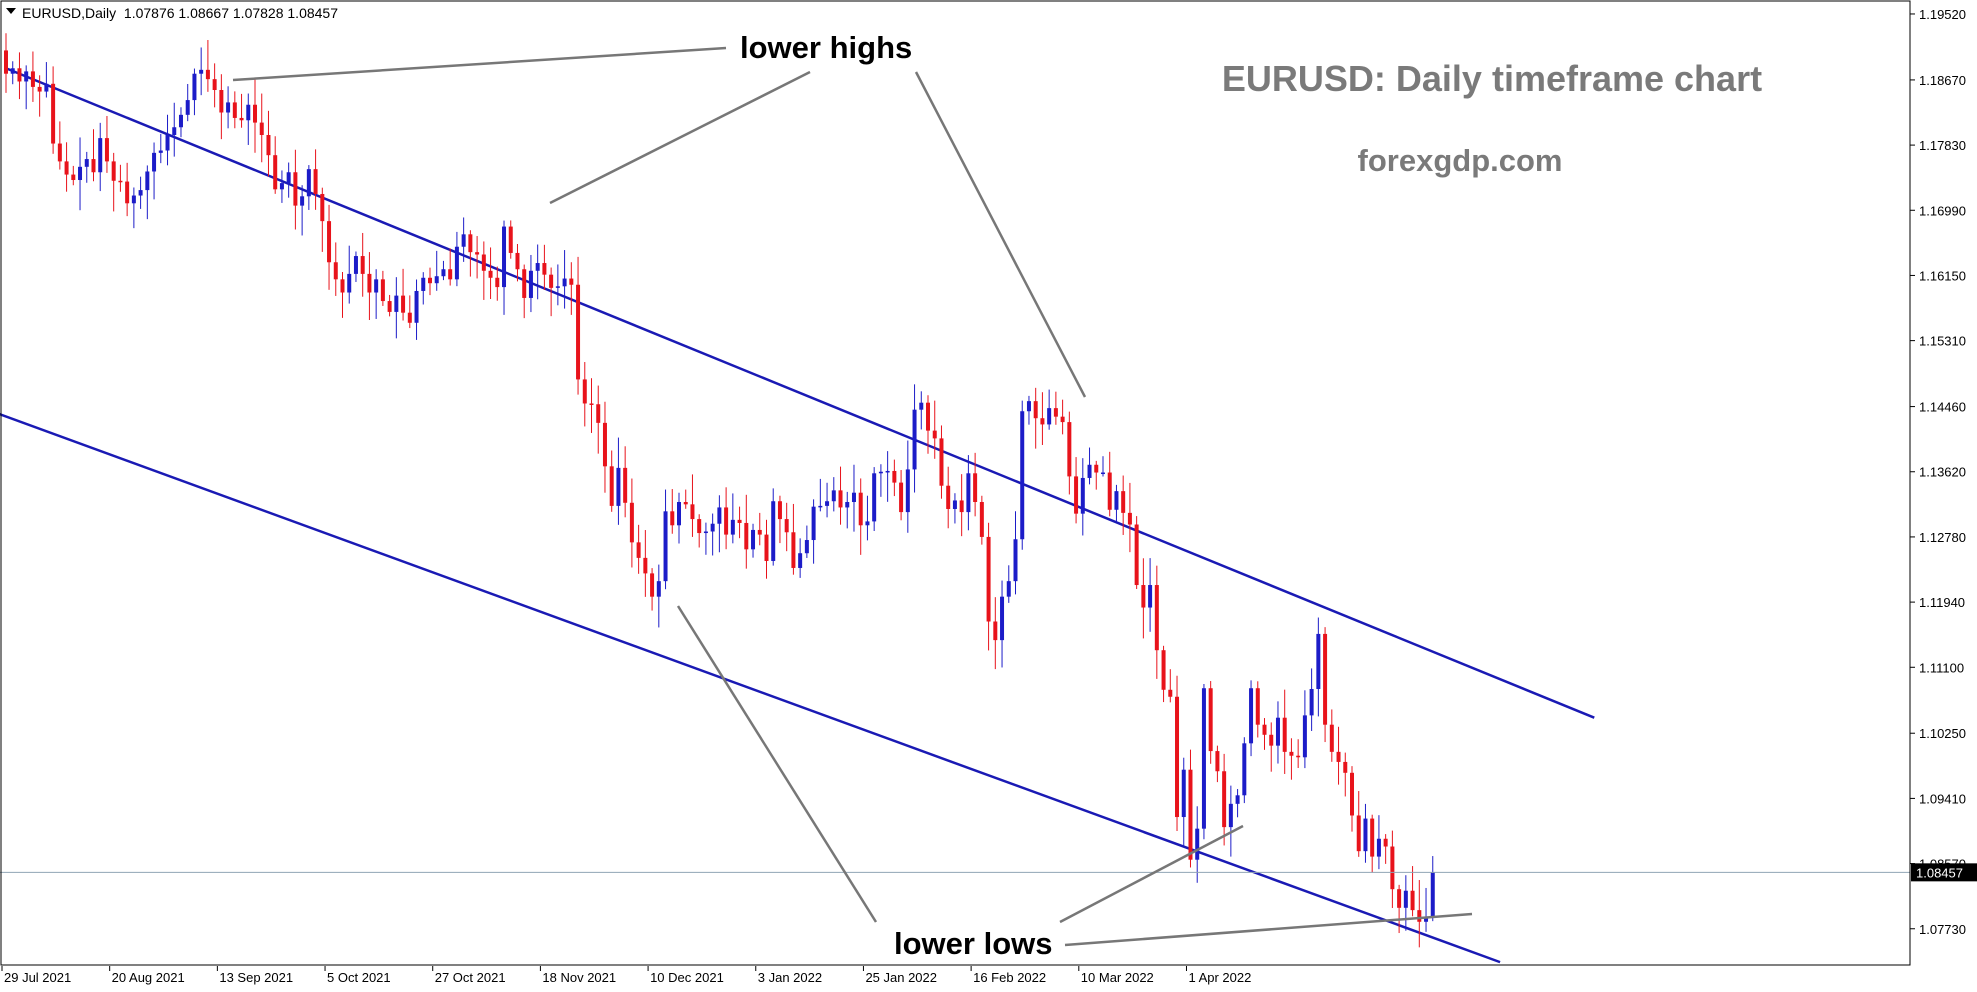 This screenshot has height=992, width=1977. What do you see at coordinates (1941, 667) in the screenshot?
I see `price-tick-label: 1.11100` at bounding box center [1941, 667].